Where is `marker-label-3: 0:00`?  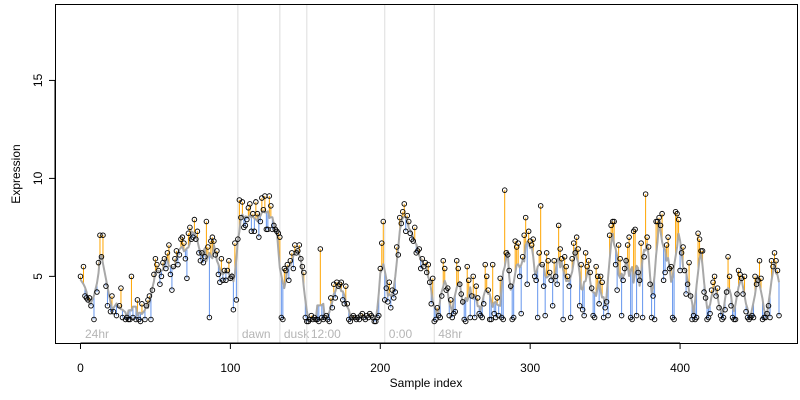 marker-label-3: 0:00 is located at coordinates (401, 334).